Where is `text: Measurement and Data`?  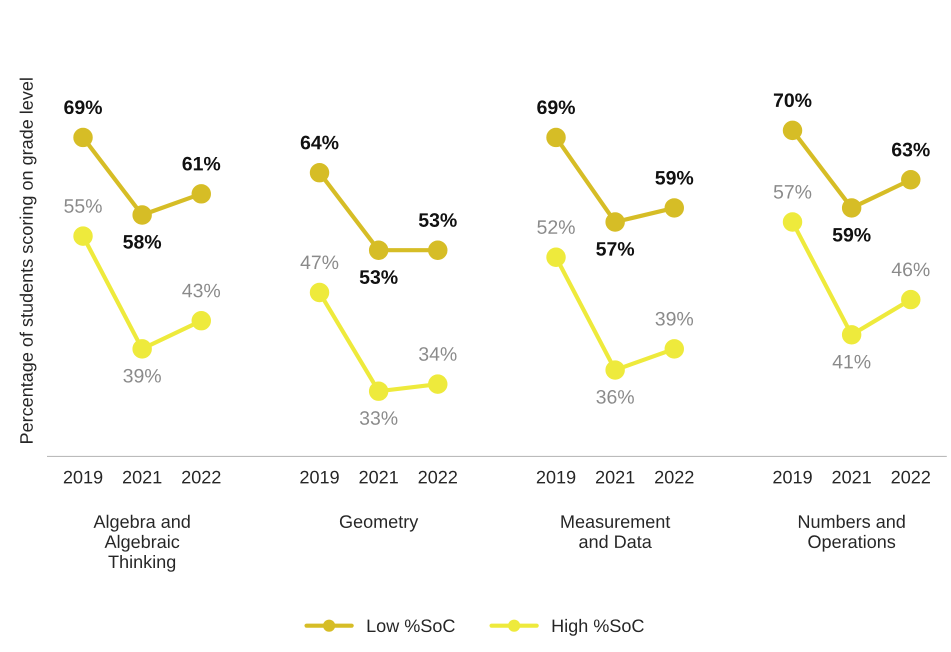 text: Measurement and Data is located at coordinates (615, 531).